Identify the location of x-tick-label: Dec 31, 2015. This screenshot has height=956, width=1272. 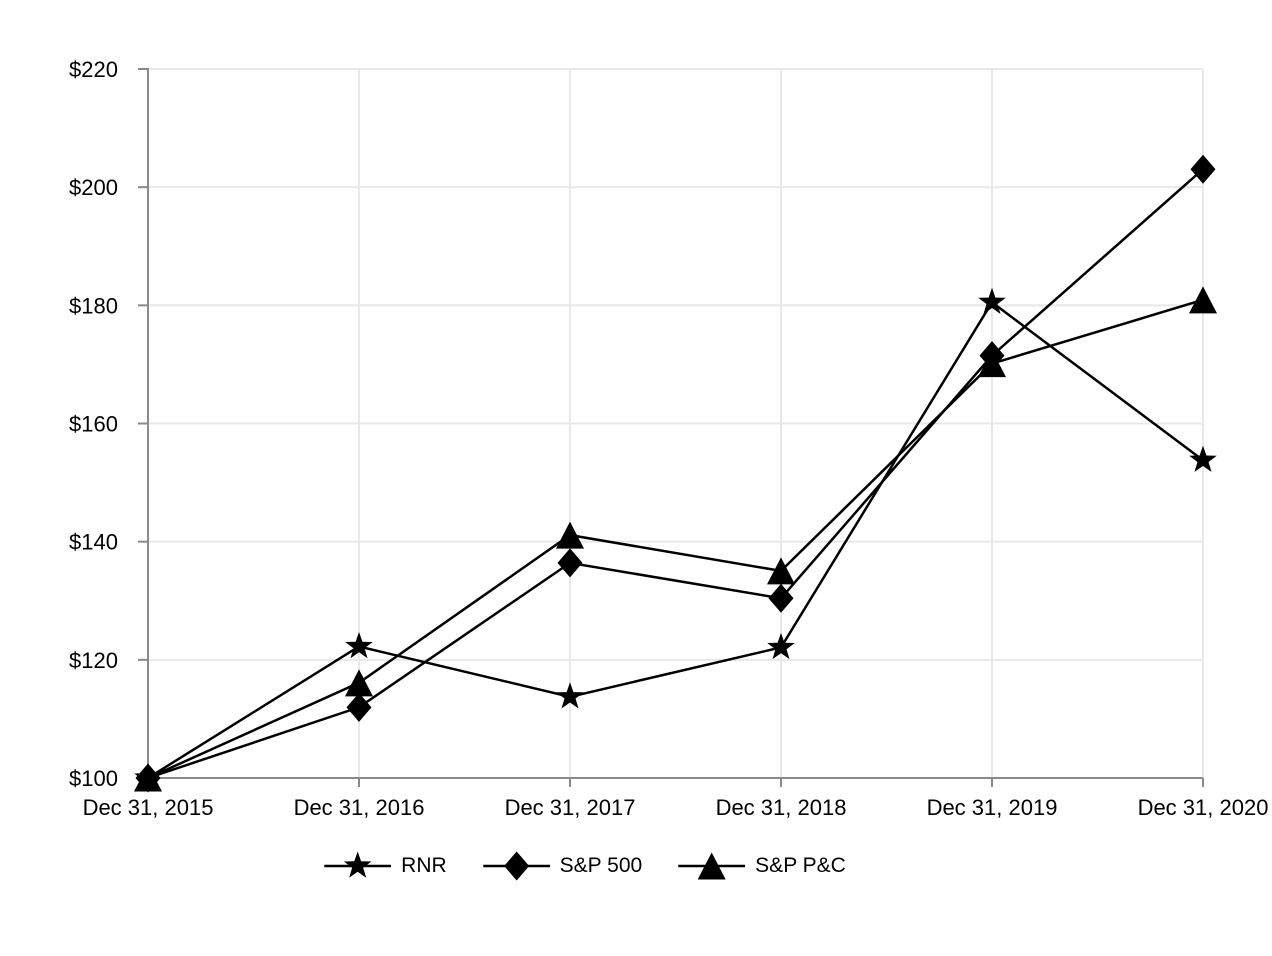
(148, 807).